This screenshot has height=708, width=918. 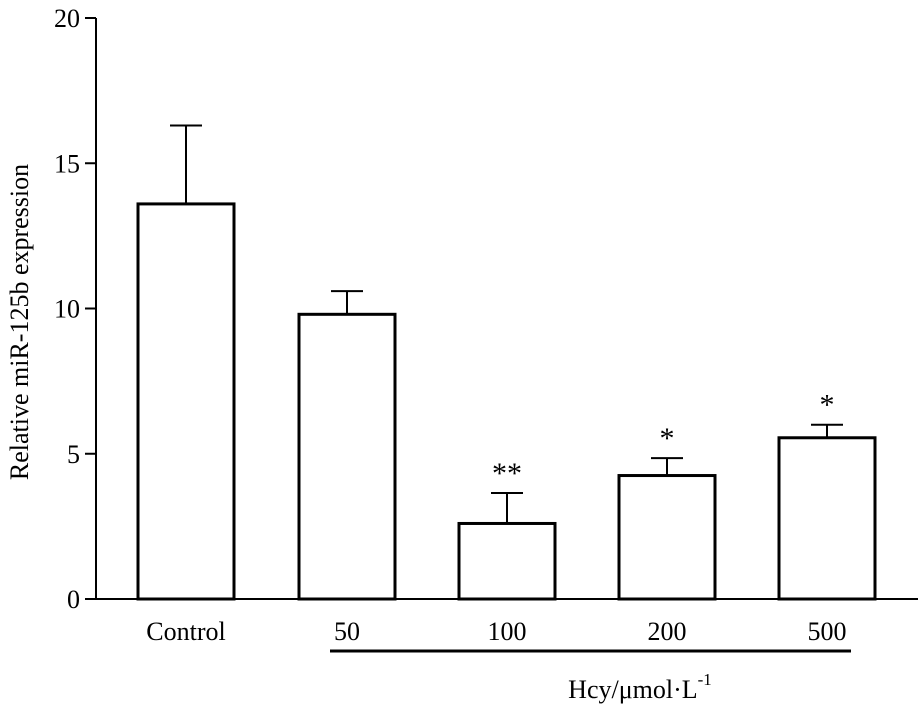 What do you see at coordinates (73, 454) in the screenshot?
I see `y-tick-label: 5` at bounding box center [73, 454].